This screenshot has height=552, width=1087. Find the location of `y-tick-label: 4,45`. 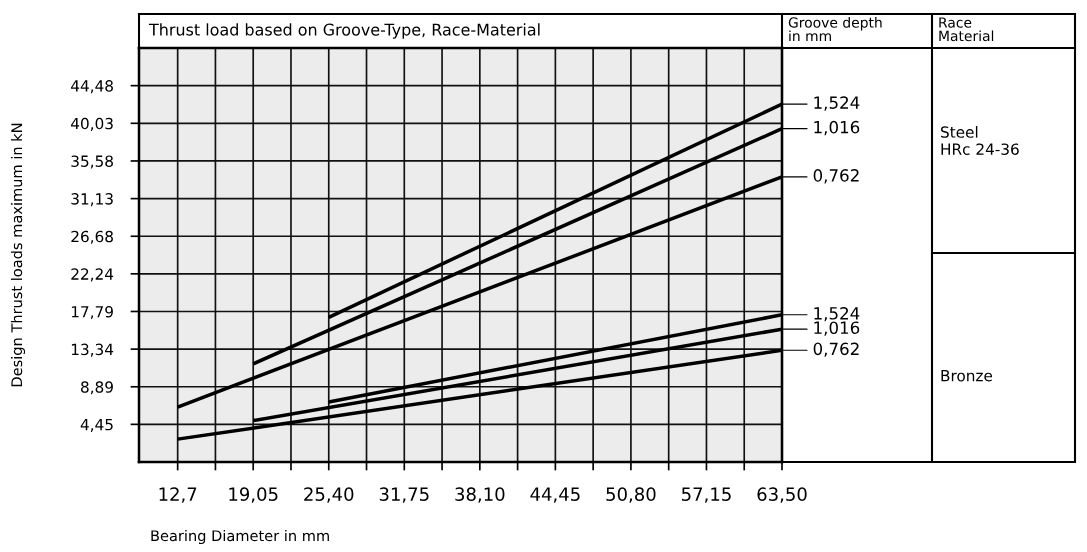

y-tick-label: 4,45 is located at coordinates (96, 425).